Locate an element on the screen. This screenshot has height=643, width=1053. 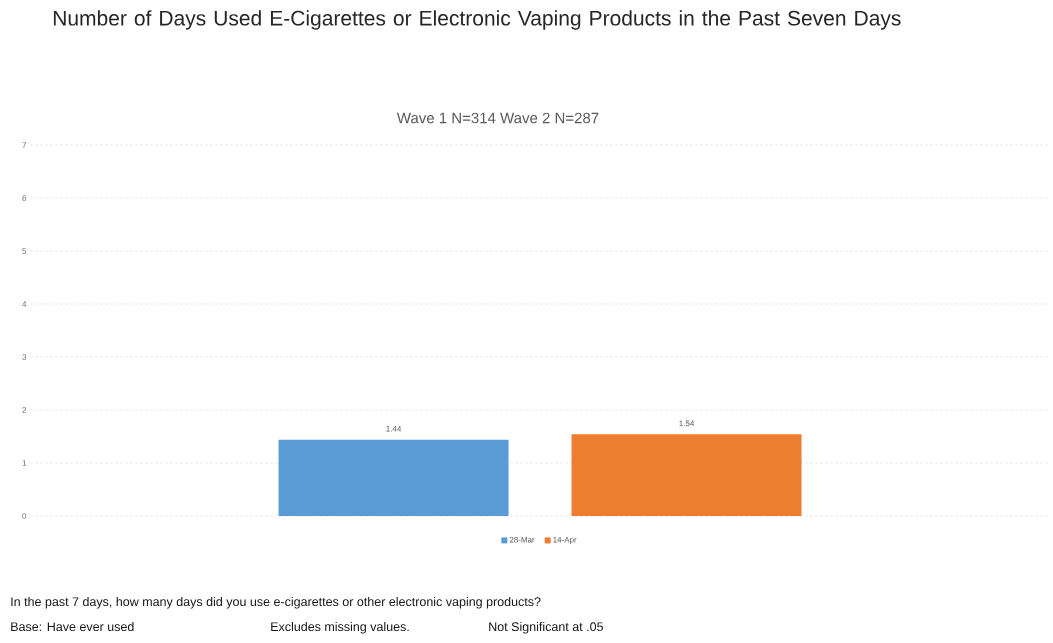
chart-title: Number of Days Used E-Cigarettes or Electronic Vaping Products in the Past Seven Days is located at coordinates (477, 20).